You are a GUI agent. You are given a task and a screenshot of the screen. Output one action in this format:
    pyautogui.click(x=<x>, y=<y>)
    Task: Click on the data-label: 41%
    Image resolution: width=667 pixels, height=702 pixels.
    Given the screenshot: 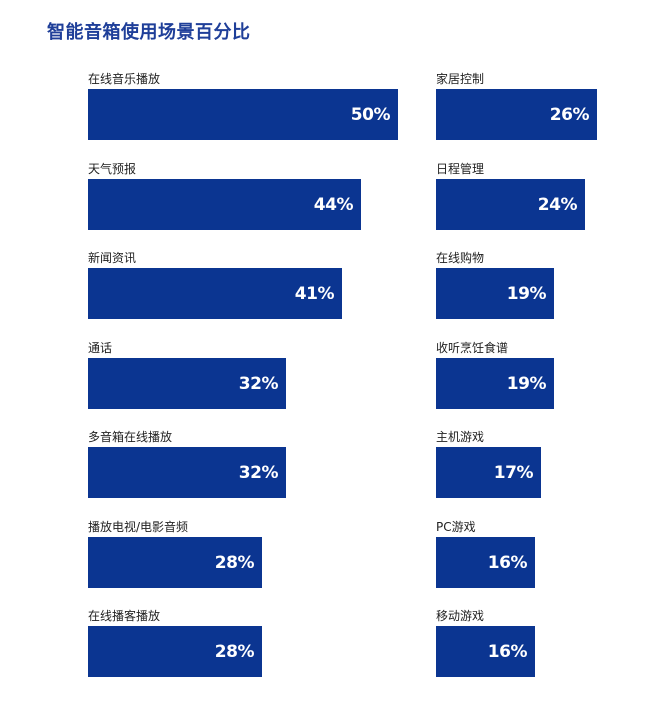 What is the action you would take?
    pyautogui.click(x=314, y=293)
    